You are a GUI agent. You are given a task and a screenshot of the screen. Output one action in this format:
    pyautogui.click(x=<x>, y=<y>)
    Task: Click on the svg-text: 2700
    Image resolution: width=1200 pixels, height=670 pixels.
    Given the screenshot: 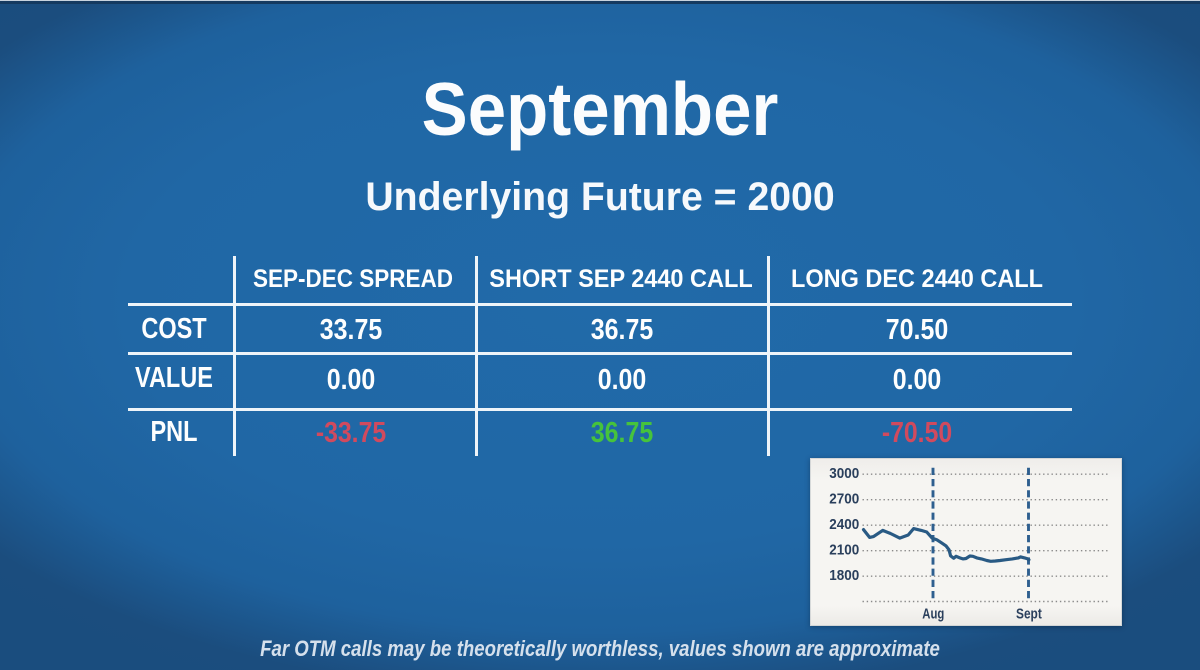 What is the action you would take?
    pyautogui.click(x=844, y=498)
    